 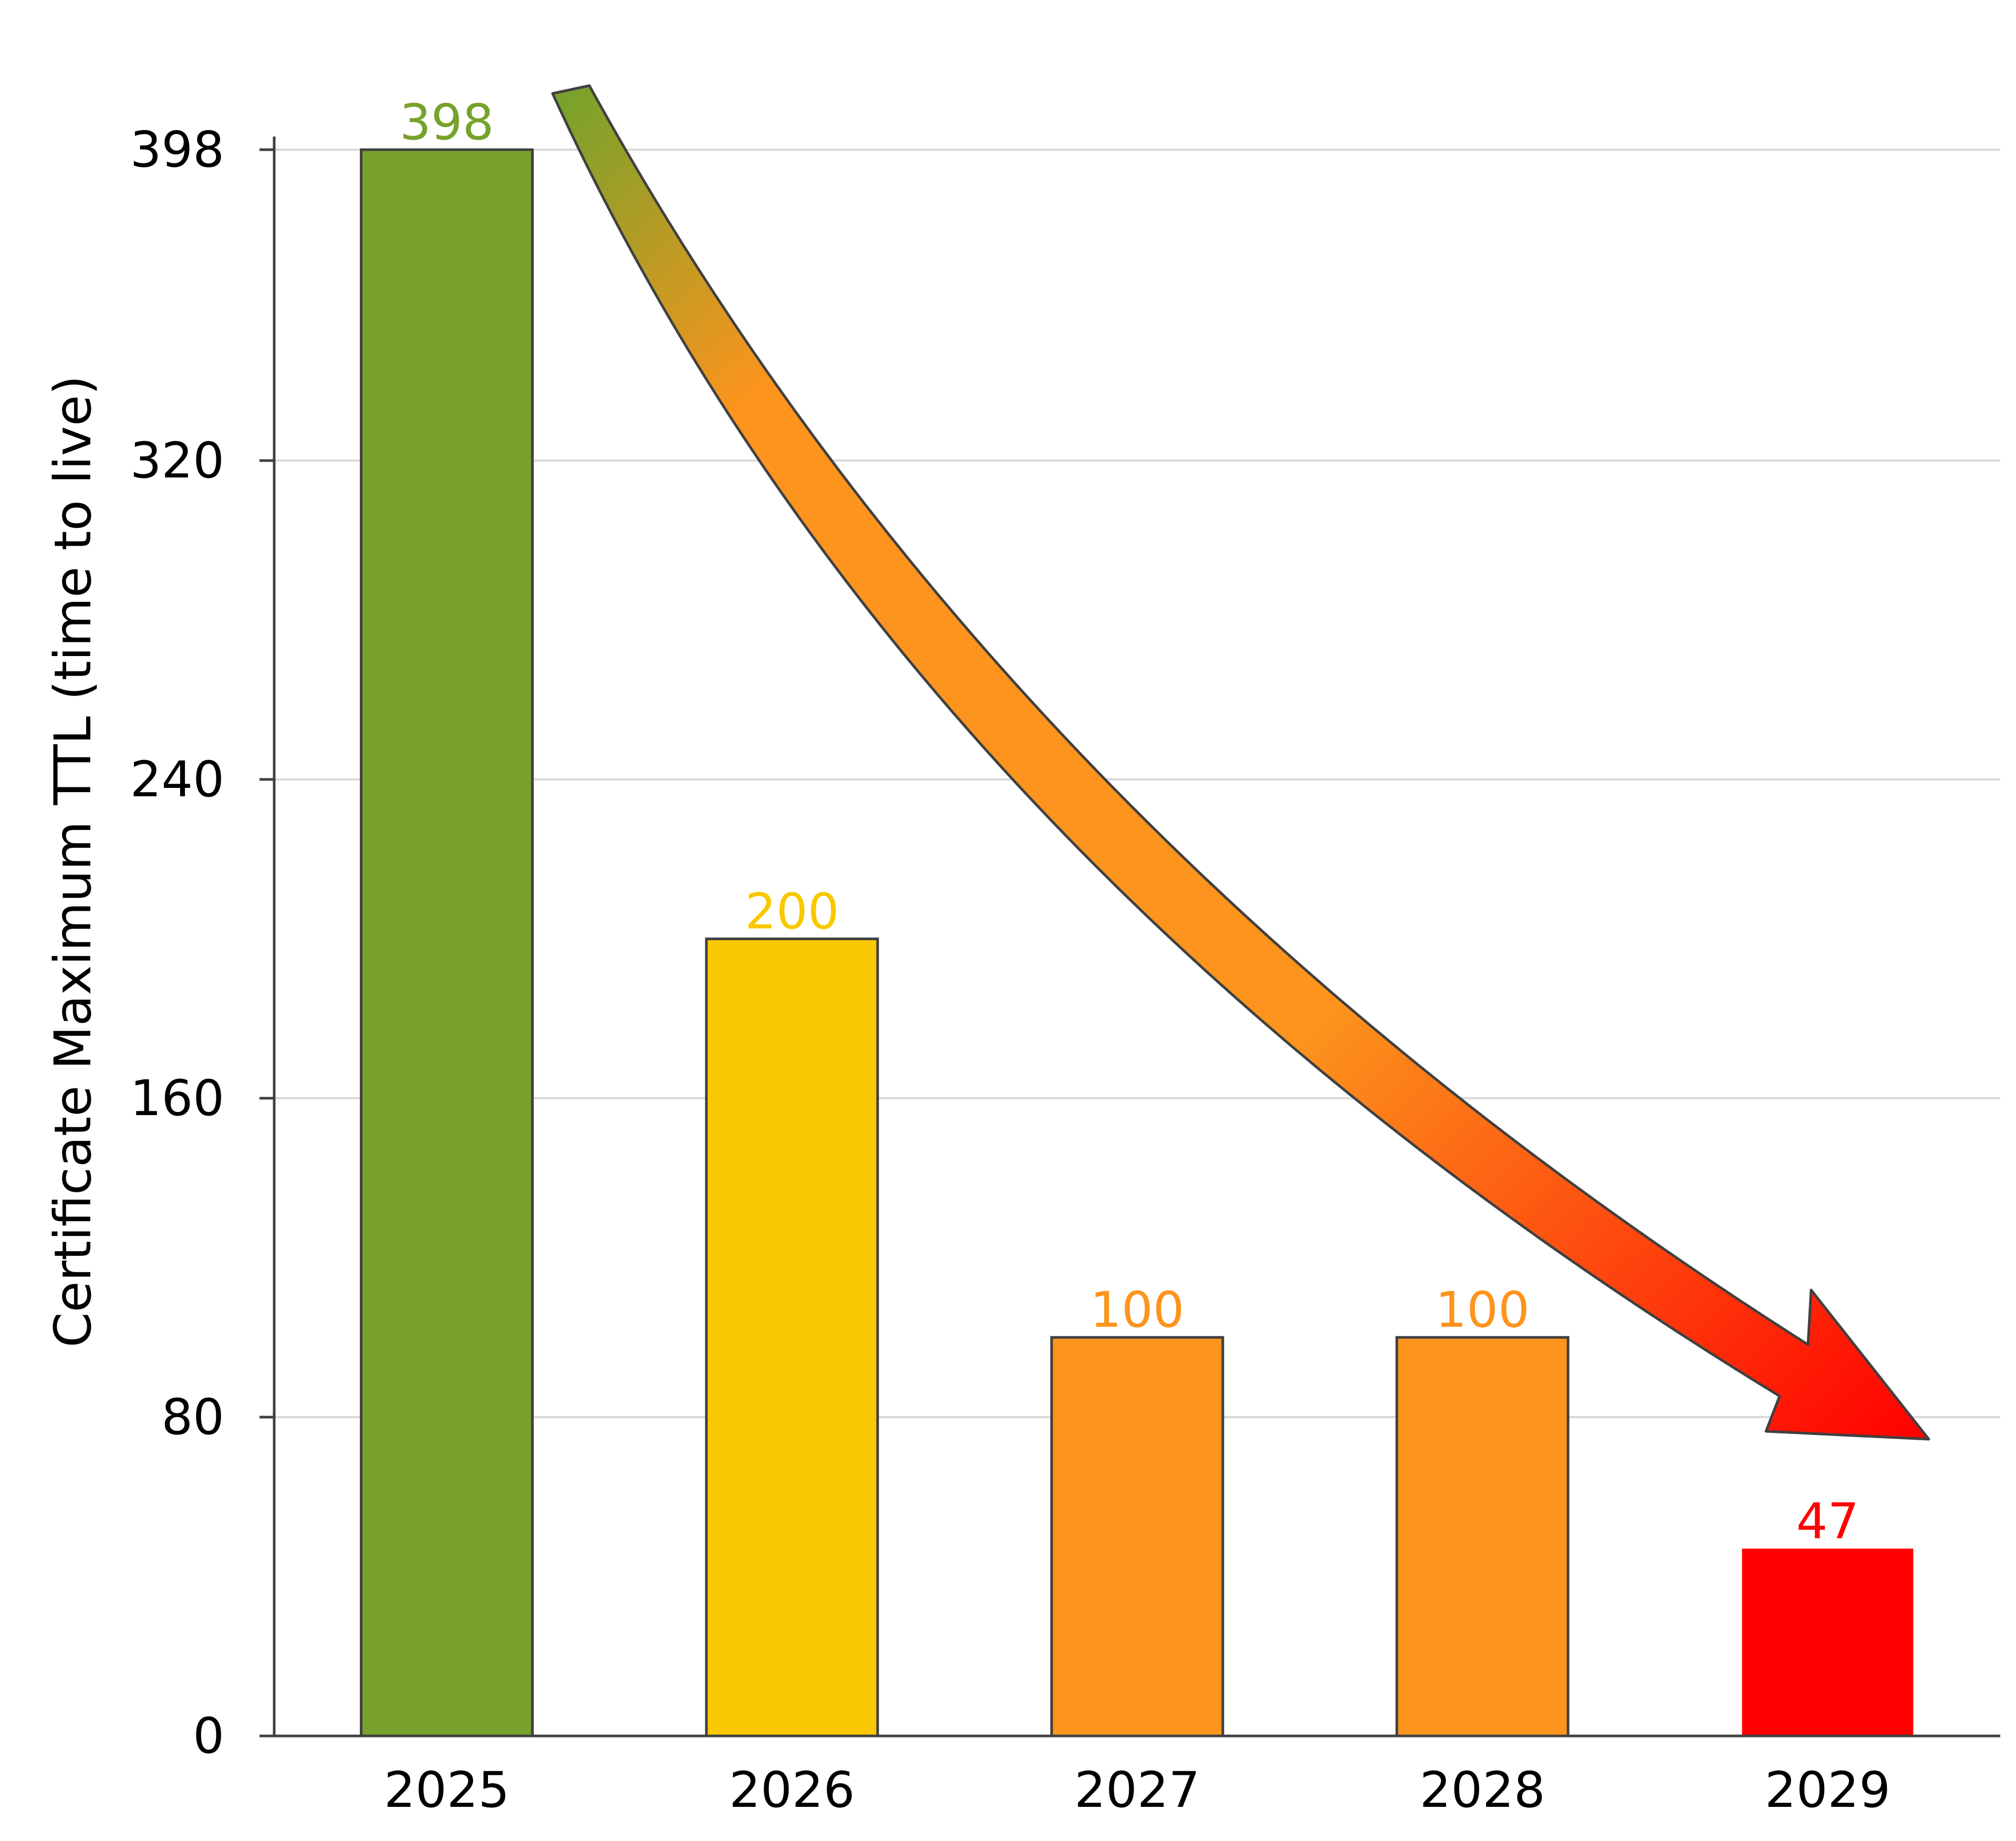 What do you see at coordinates (1137, 1311) in the screenshot?
I see `data-label-2027: 100` at bounding box center [1137, 1311].